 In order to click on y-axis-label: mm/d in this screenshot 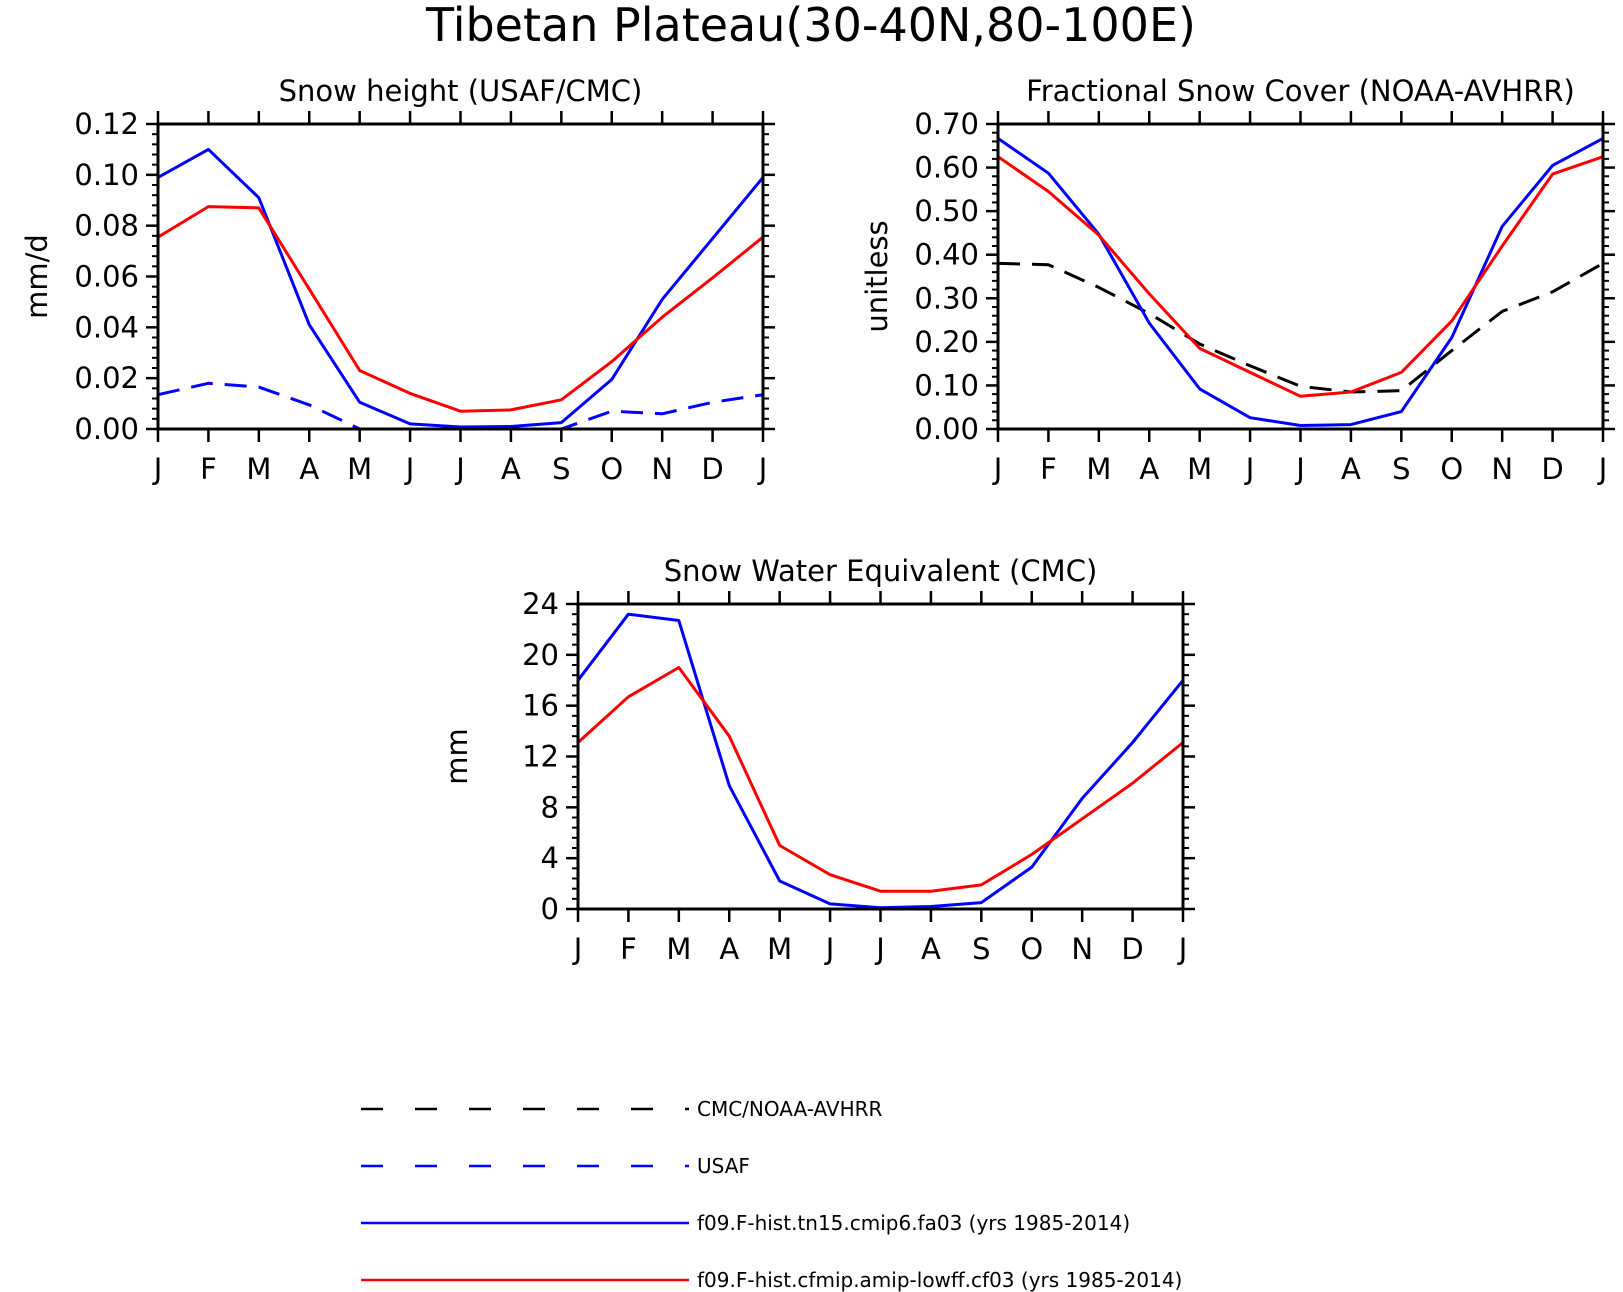, I will do `click(37, 276)`.